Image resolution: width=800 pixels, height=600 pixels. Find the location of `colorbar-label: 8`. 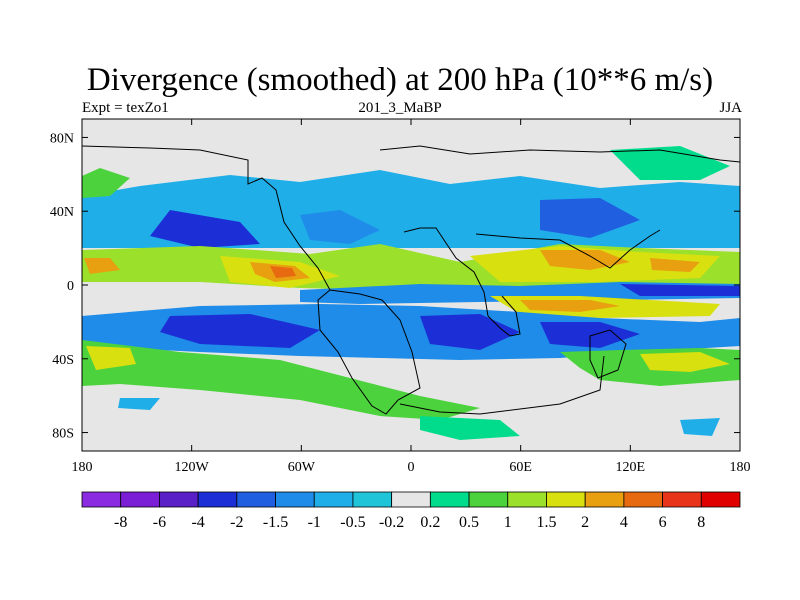

colorbar-label: 8 is located at coordinates (701, 522).